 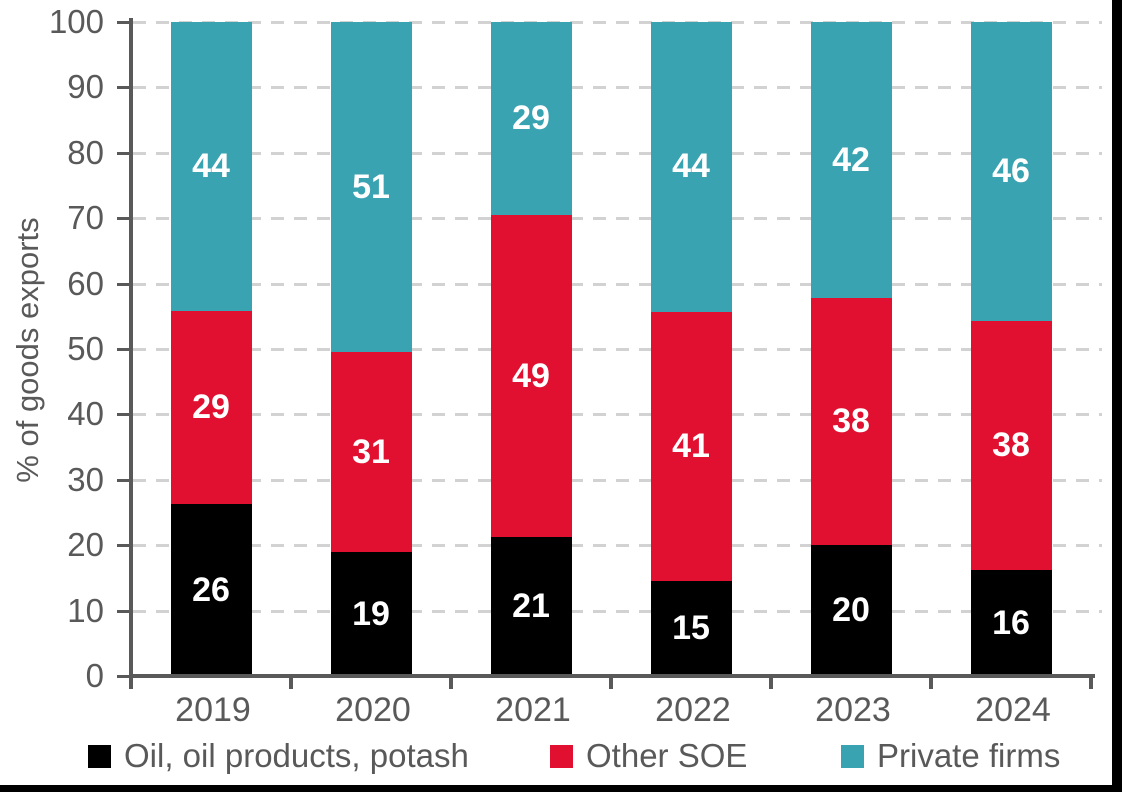 I want to click on image-frame-right, so click(x=1117, y=396).